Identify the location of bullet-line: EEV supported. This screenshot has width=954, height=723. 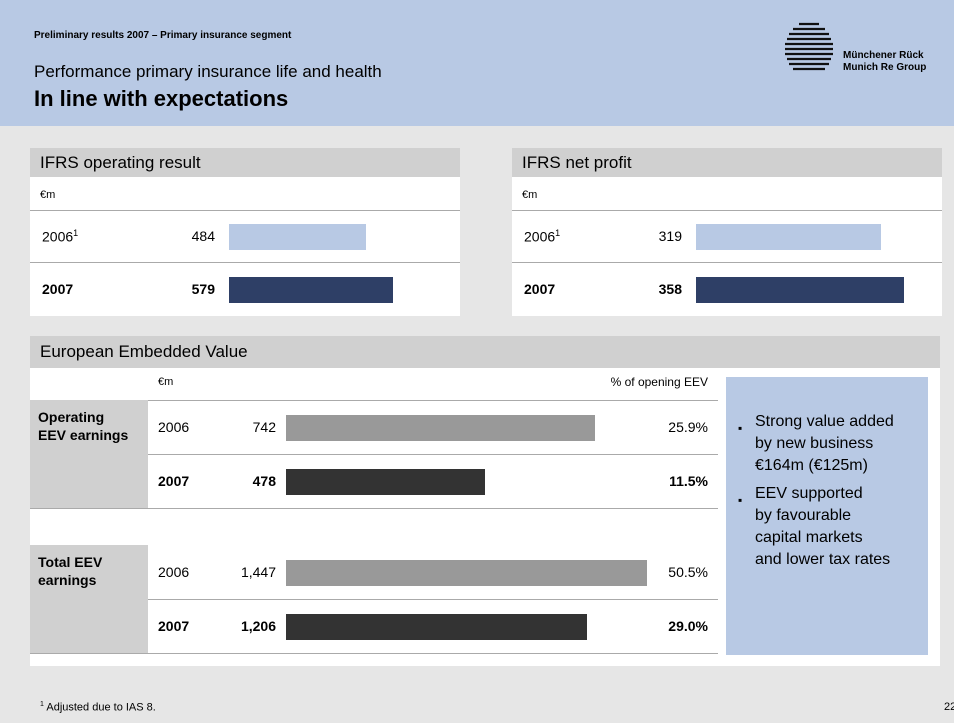
(809, 493).